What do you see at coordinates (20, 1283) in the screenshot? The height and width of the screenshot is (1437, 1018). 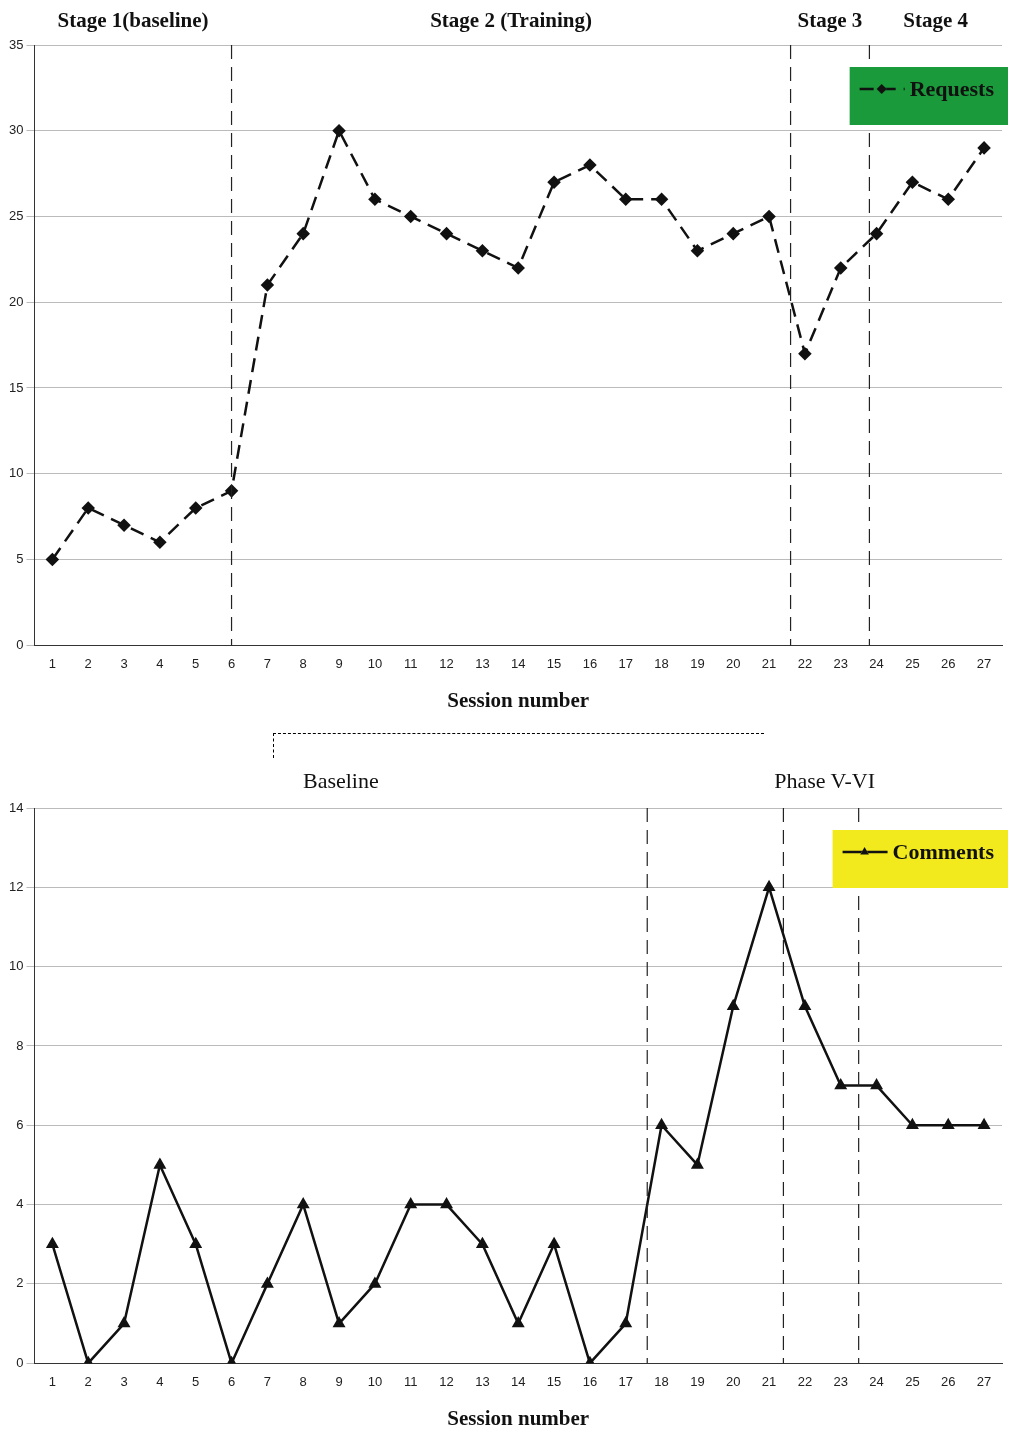 I see `y-tick-label: 2` at bounding box center [20, 1283].